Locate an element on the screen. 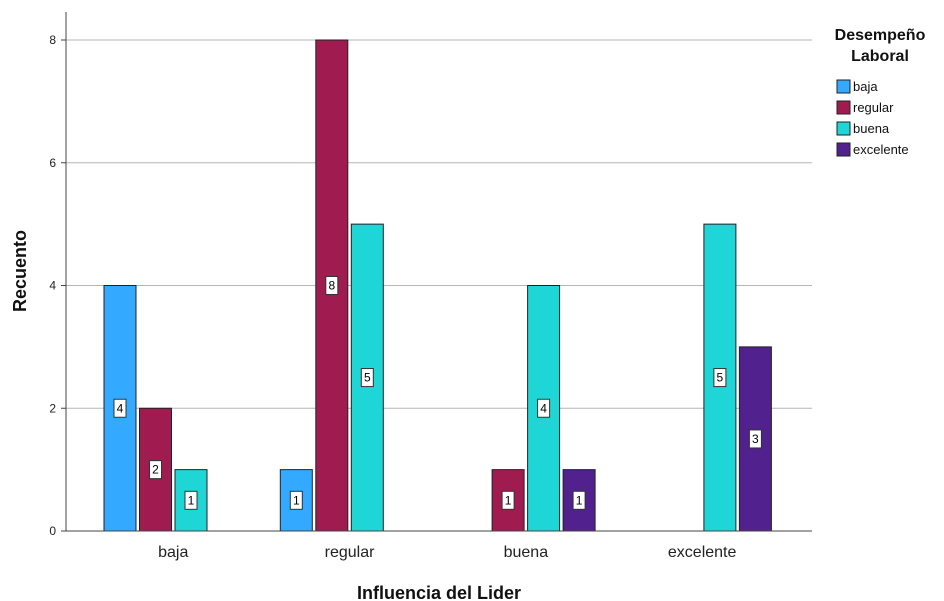 The image size is (944, 601). y-tick-label: 8 is located at coordinates (52, 40).